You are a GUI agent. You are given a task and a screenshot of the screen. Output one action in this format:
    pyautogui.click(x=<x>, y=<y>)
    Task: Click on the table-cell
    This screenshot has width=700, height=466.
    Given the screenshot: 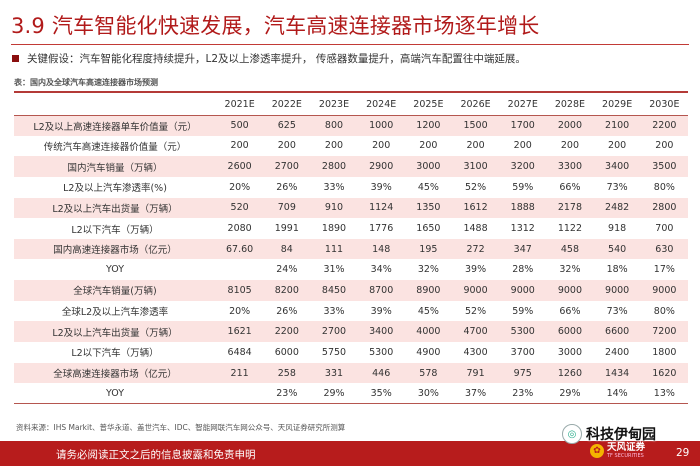 What is the action you would take?
    pyautogui.click(x=239, y=269)
    